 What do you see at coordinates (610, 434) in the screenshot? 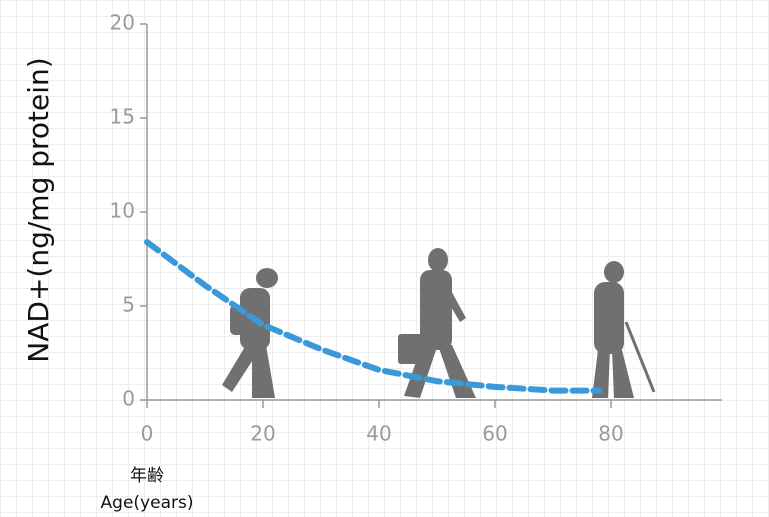
I see `x-tick-label: 80` at bounding box center [610, 434].